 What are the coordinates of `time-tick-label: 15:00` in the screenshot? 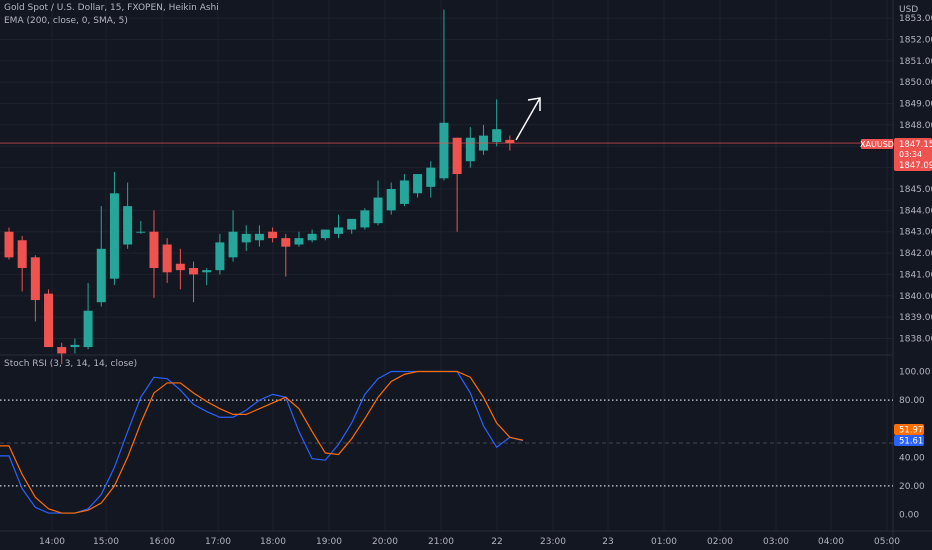 It's located at (106, 542).